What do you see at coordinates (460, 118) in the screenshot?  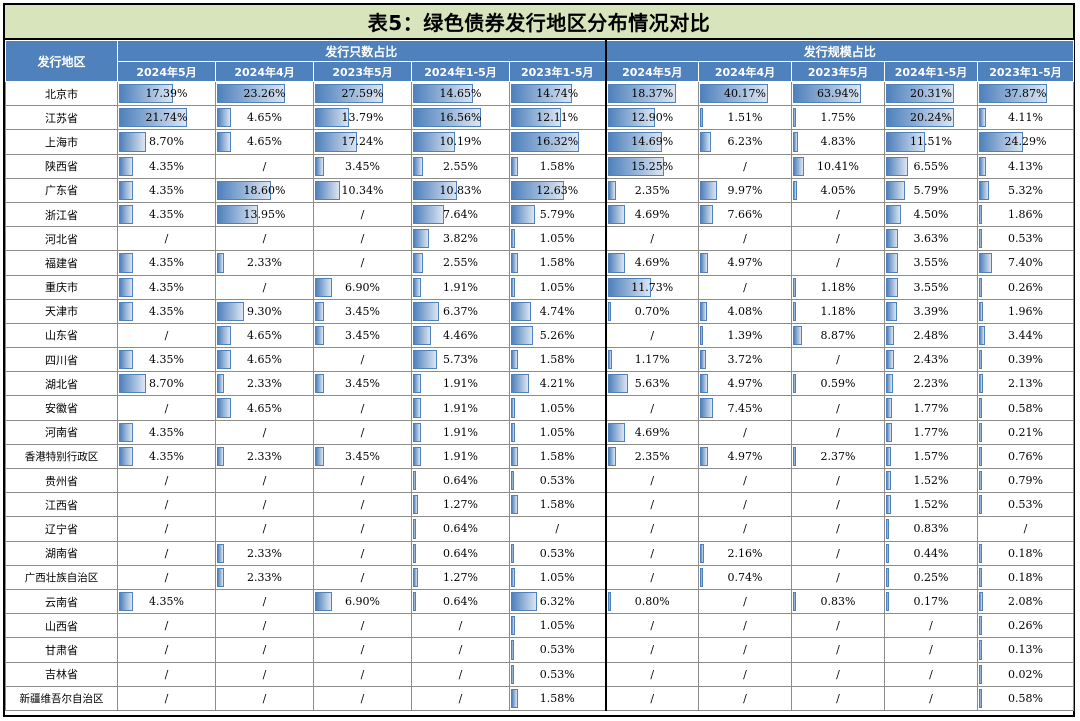 I see `cell-value: 16.56%` at bounding box center [460, 118].